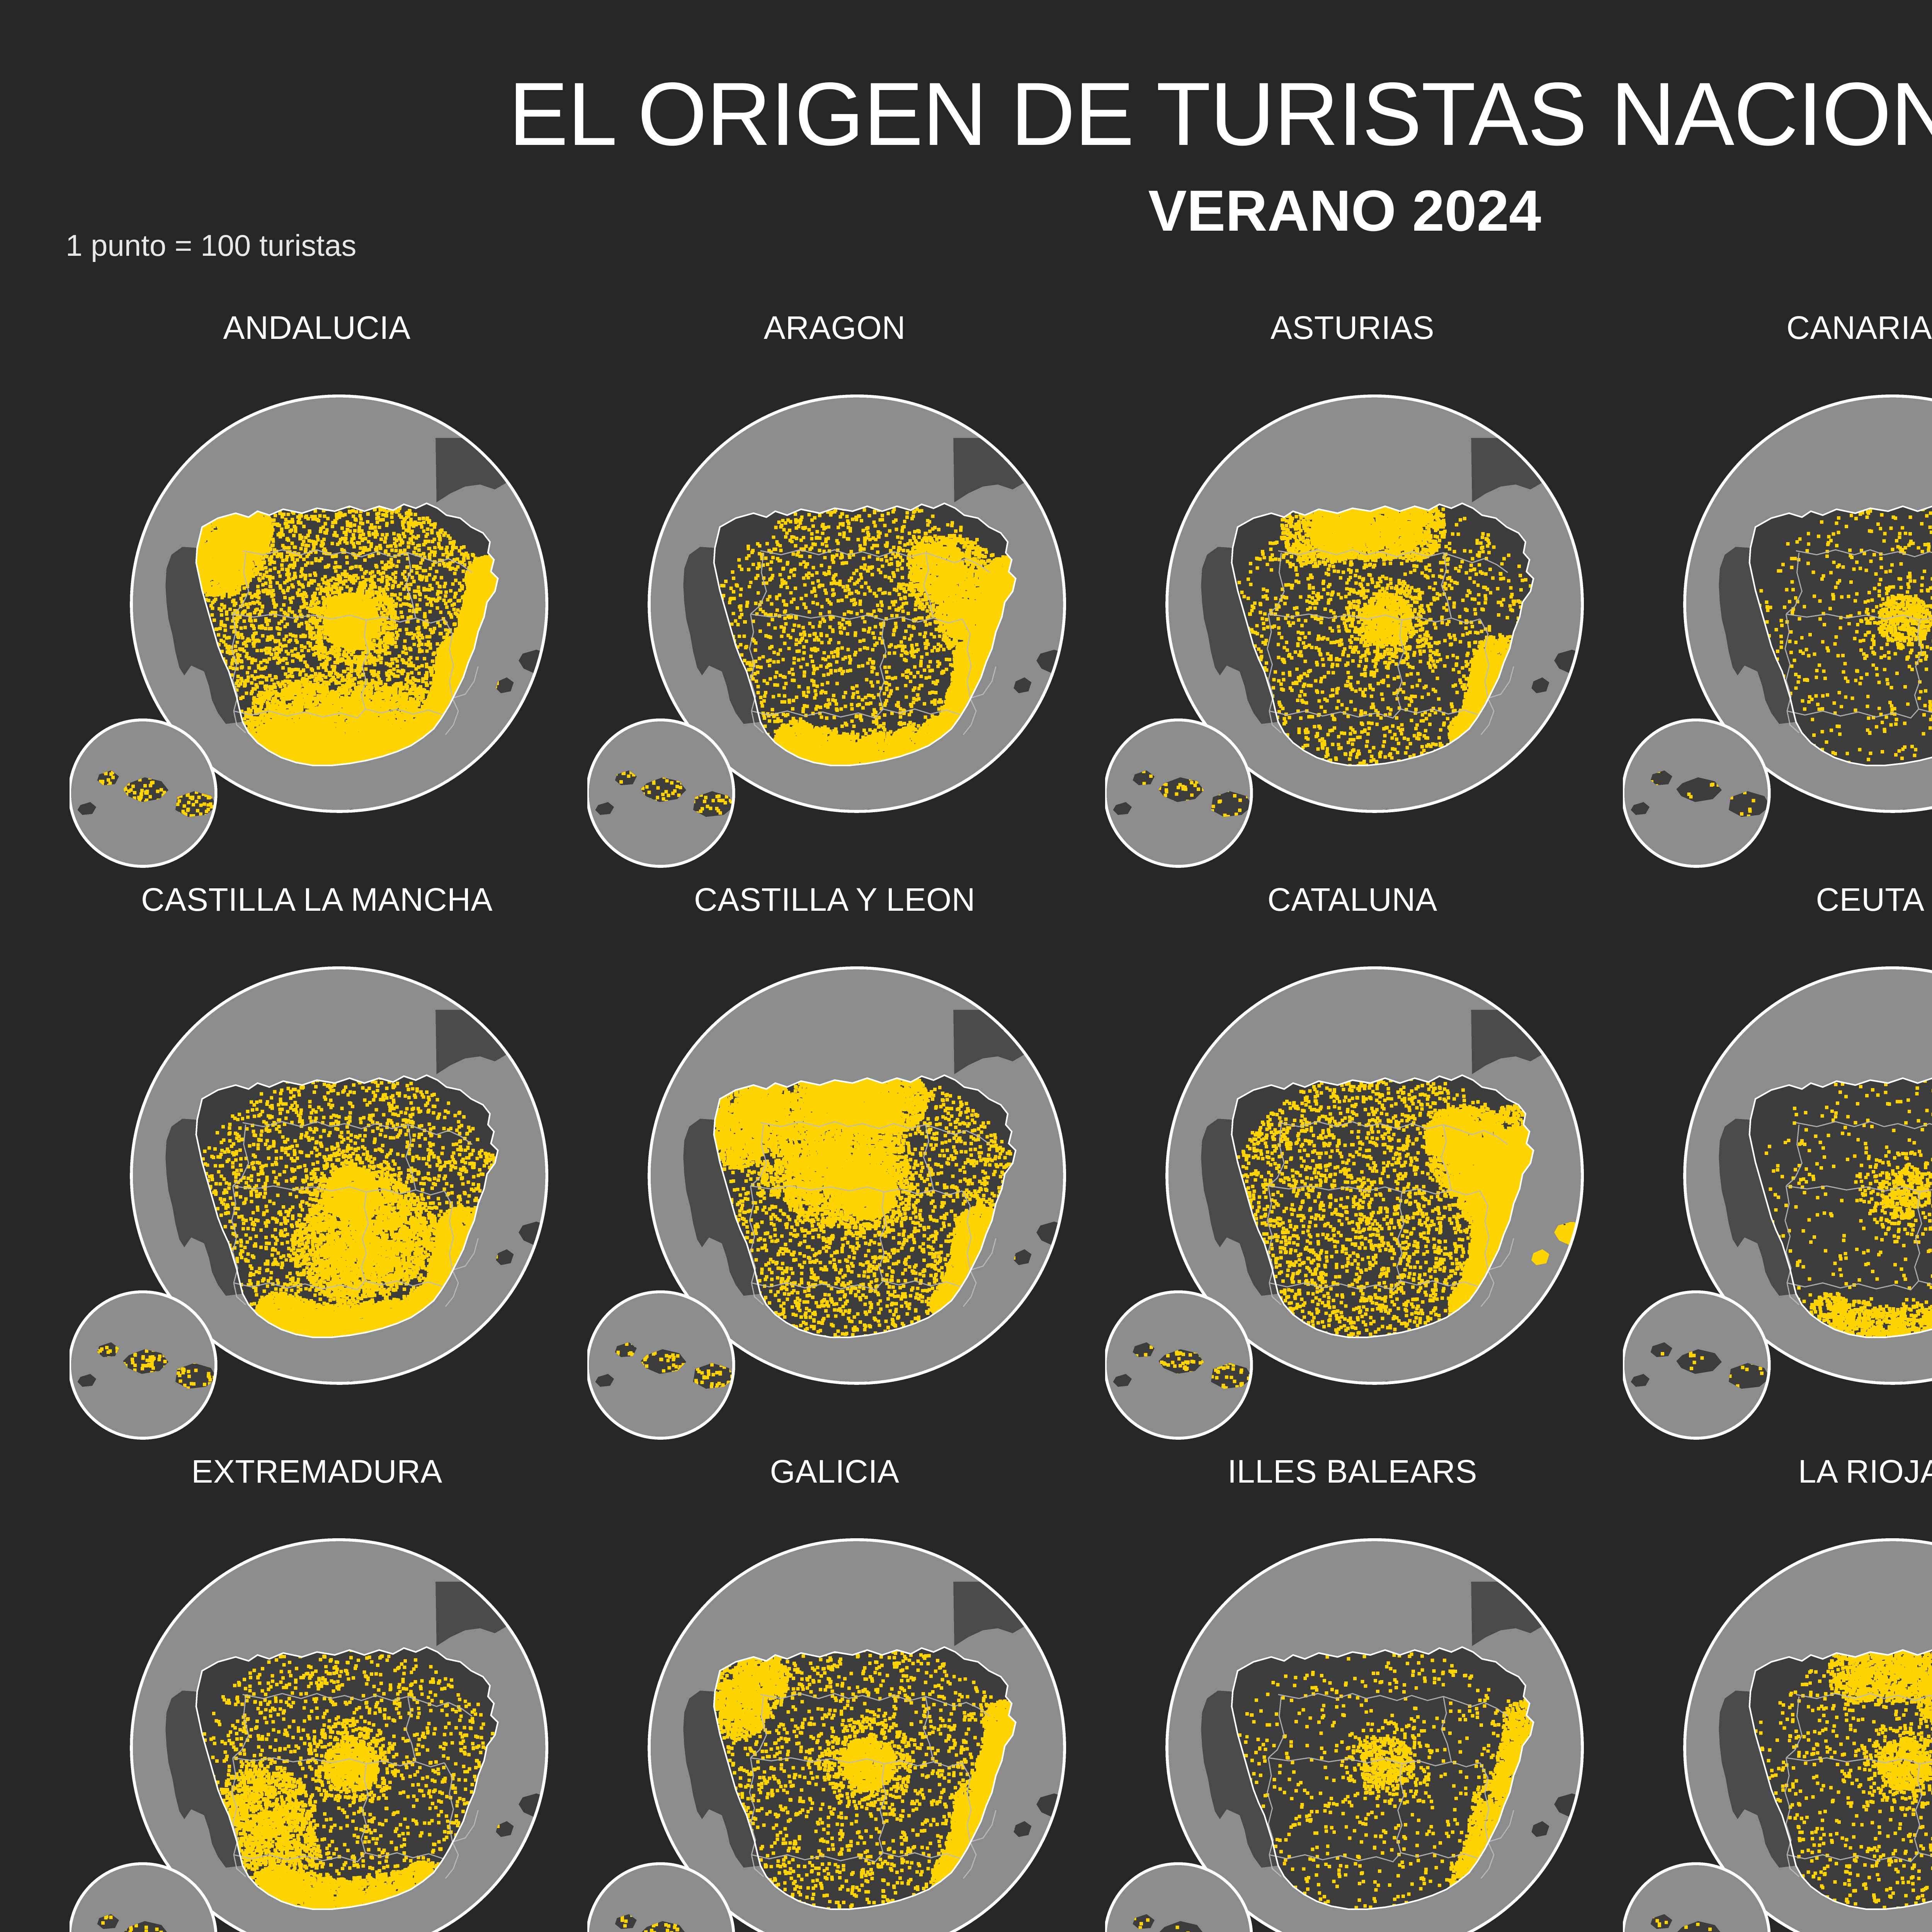 This screenshot has height=1932, width=1932. What do you see at coordinates (835, 900) in the screenshot?
I see `panel-title-castilla-y-leon: CASTILLA Y LEON` at bounding box center [835, 900].